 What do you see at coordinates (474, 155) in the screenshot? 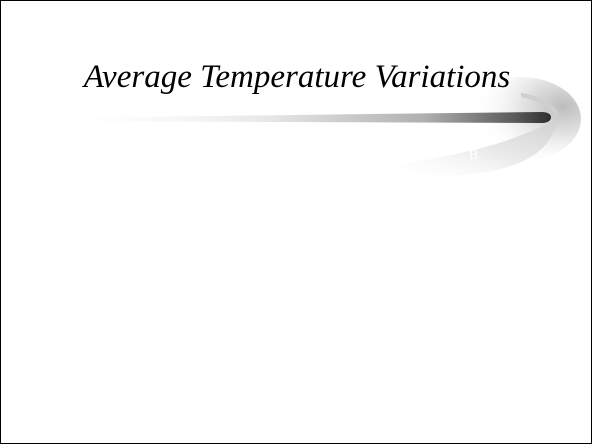
I see `faint-text: B` at bounding box center [474, 155].